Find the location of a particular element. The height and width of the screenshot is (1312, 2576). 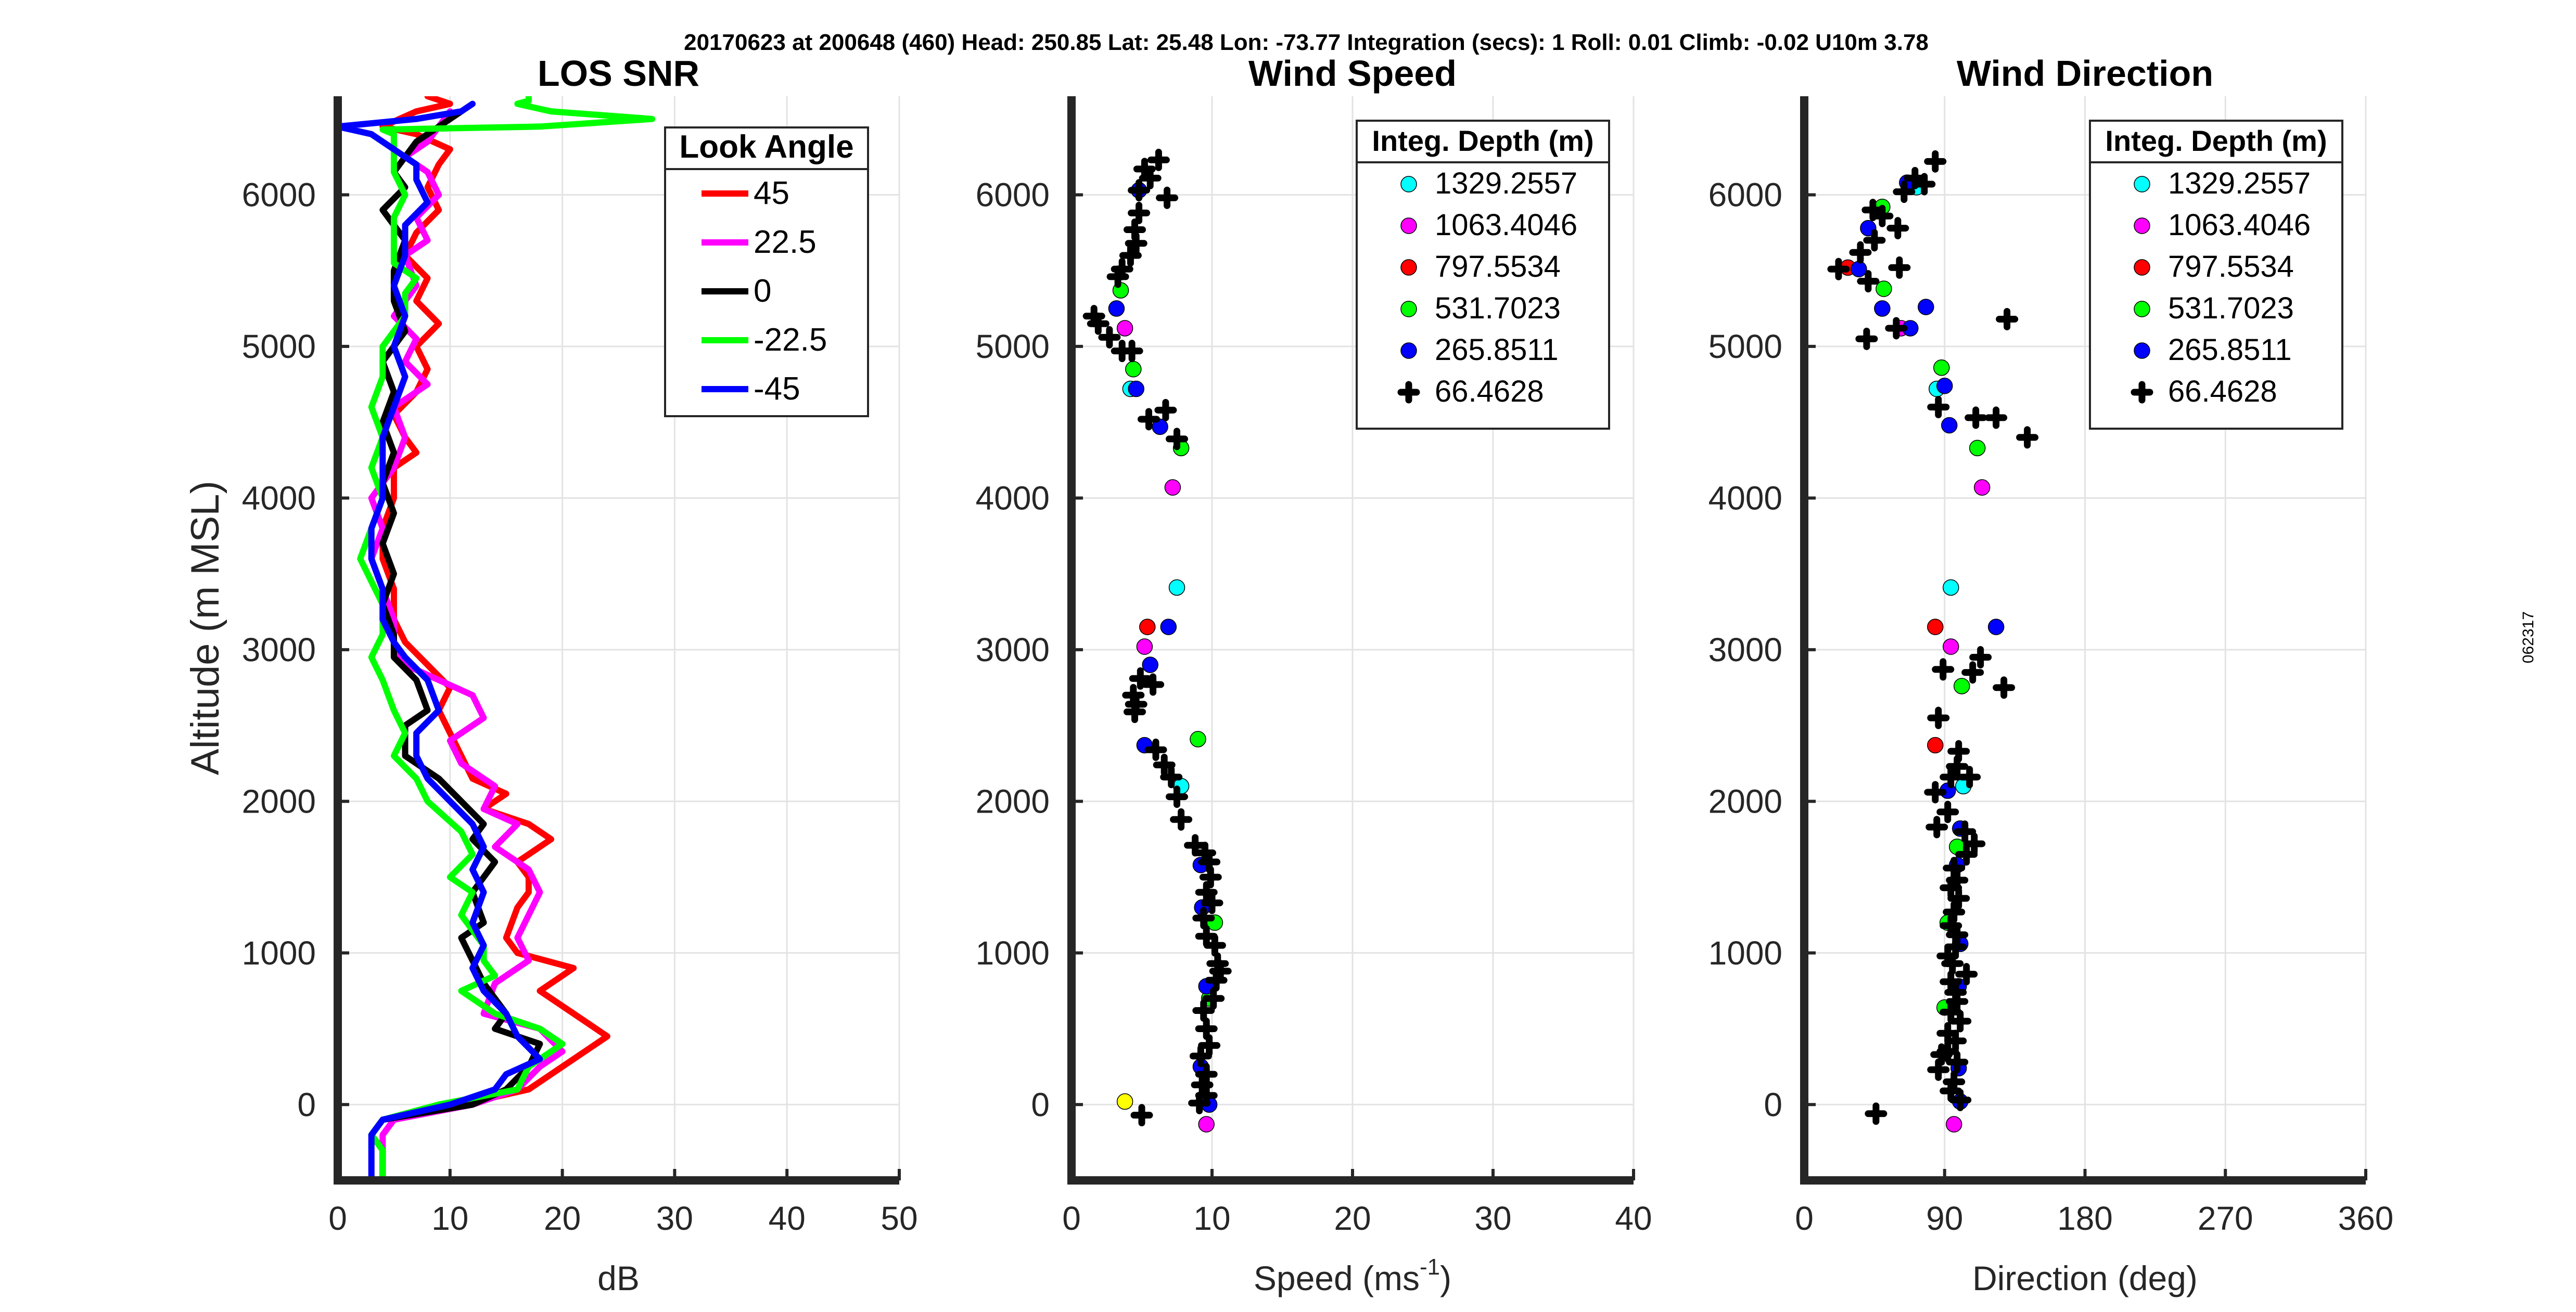

legend-title: Integ. Depth (m) is located at coordinates (2216, 141).